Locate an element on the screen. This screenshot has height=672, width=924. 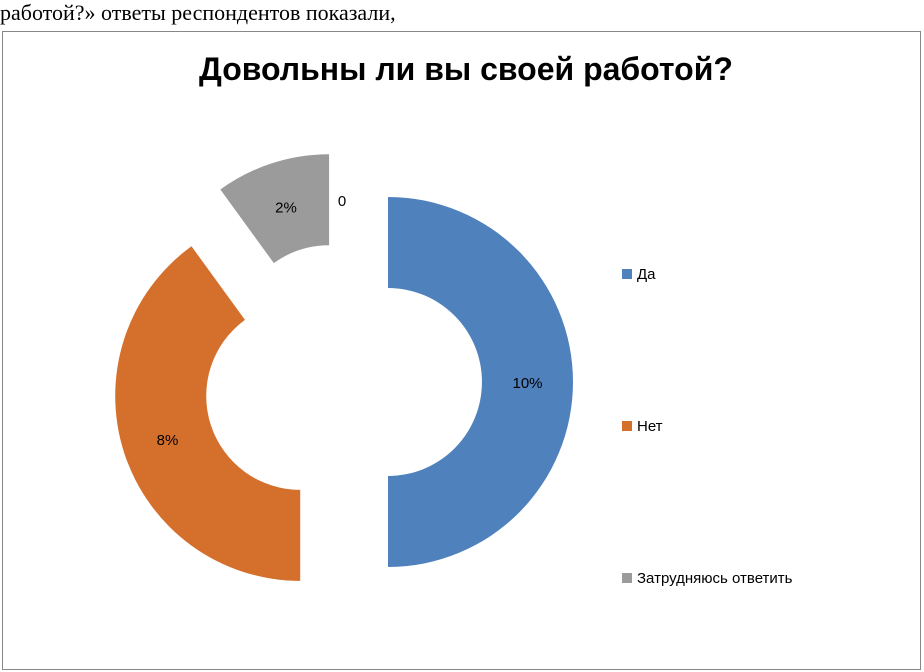
data-label-3: 2% is located at coordinates (286, 208).